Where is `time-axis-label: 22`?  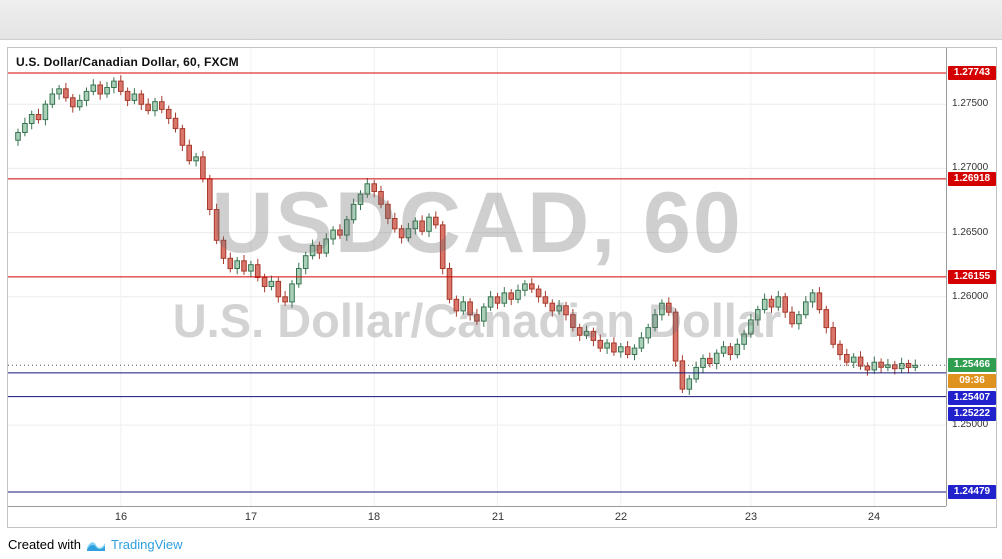 time-axis-label: 22 is located at coordinates (621, 517).